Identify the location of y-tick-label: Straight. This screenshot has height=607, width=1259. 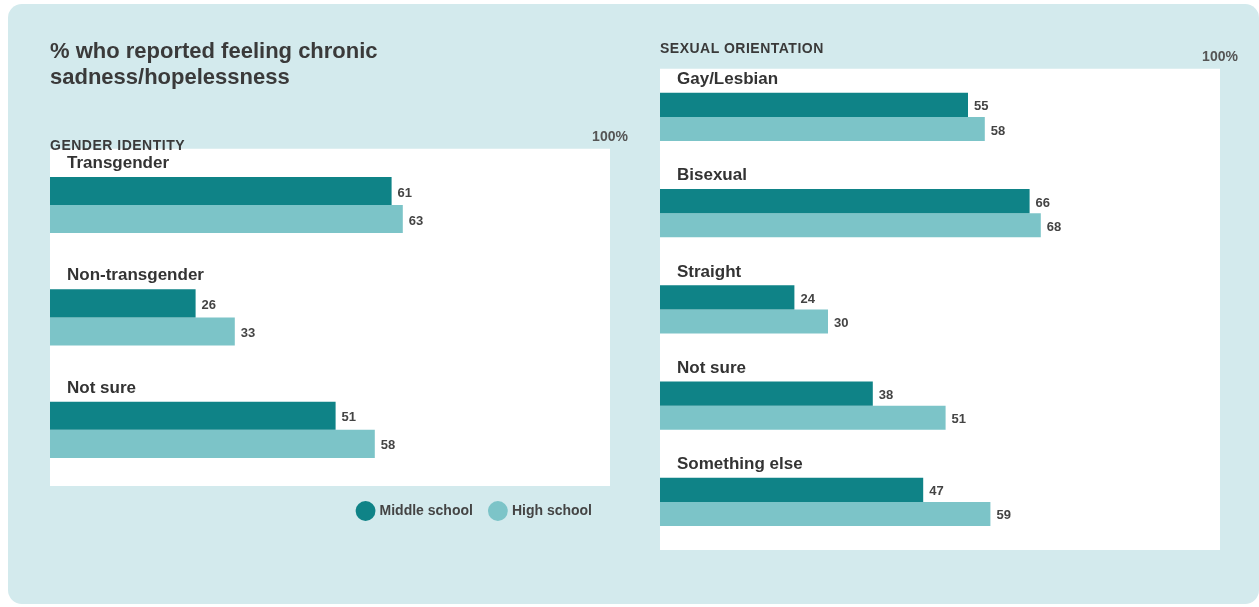
(709, 271).